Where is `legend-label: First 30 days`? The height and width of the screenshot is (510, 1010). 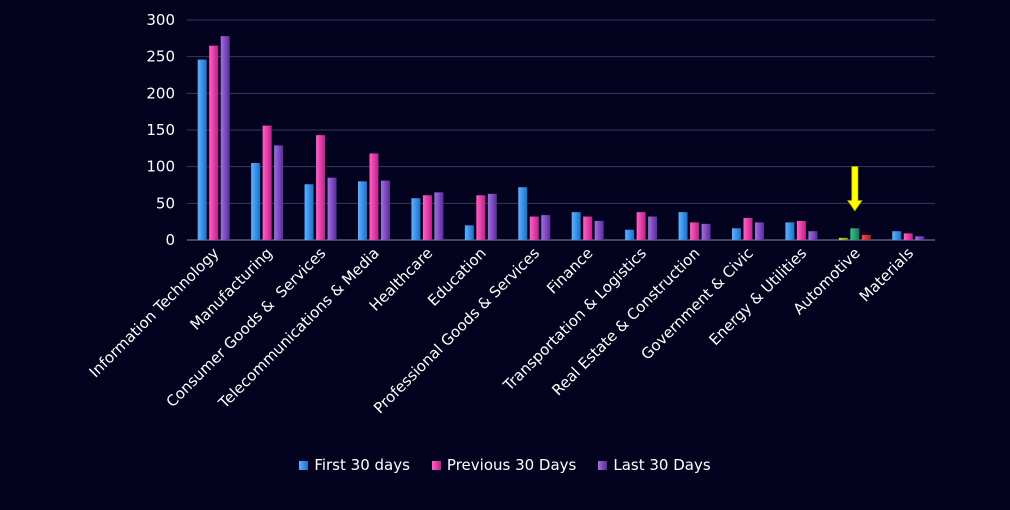 legend-label: First 30 days is located at coordinates (362, 465).